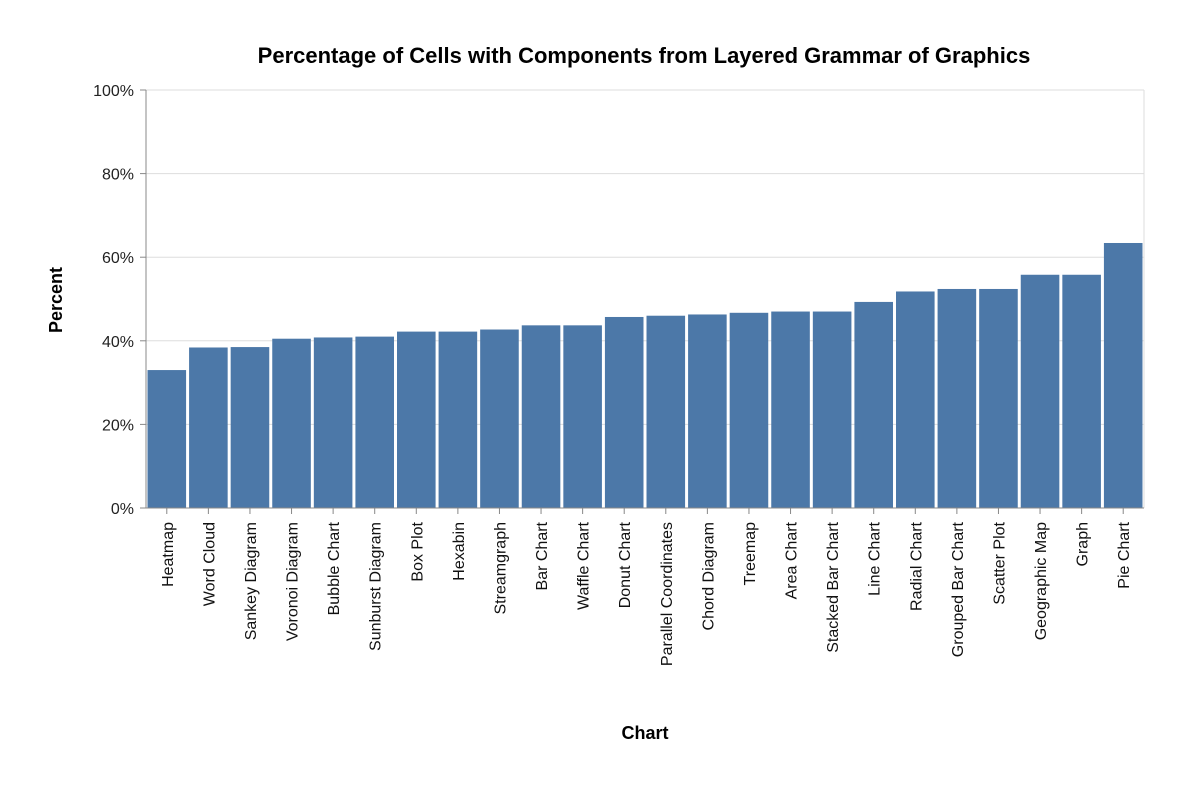 The height and width of the screenshot is (791, 1188). What do you see at coordinates (168, 554) in the screenshot?
I see `x-tick-label: Heatmap` at bounding box center [168, 554].